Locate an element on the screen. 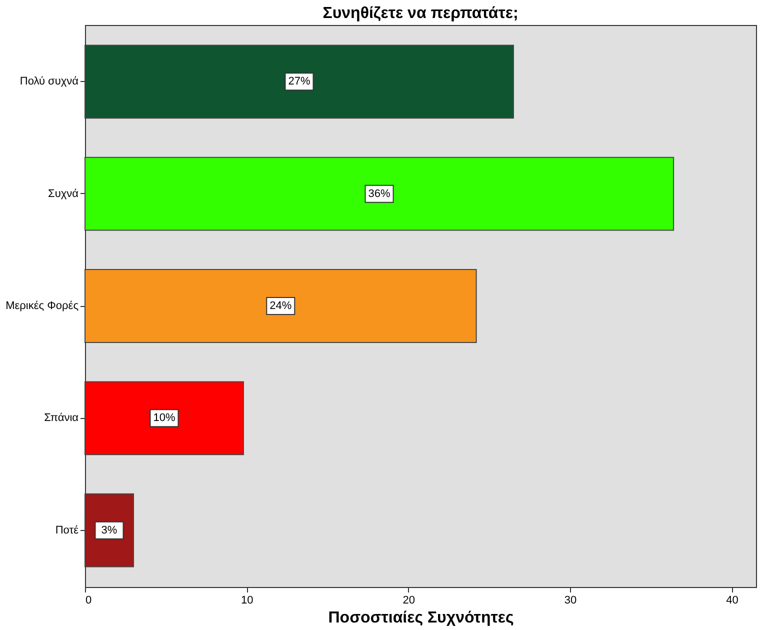  y-tick-label: Πολύ συχνά is located at coordinates (50, 82).